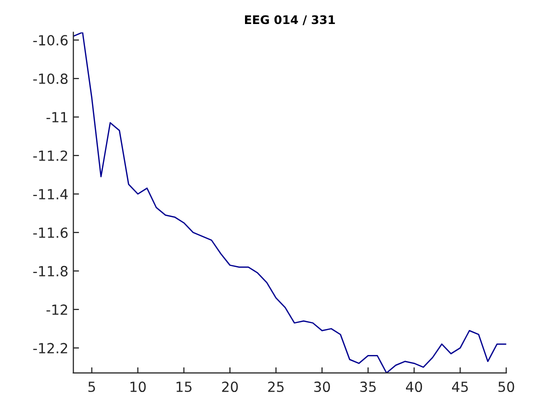 This screenshot has height=420, width=560. Describe the element at coordinates (50, 348) in the screenshot. I see `y-tick-label: -12.2` at that location.